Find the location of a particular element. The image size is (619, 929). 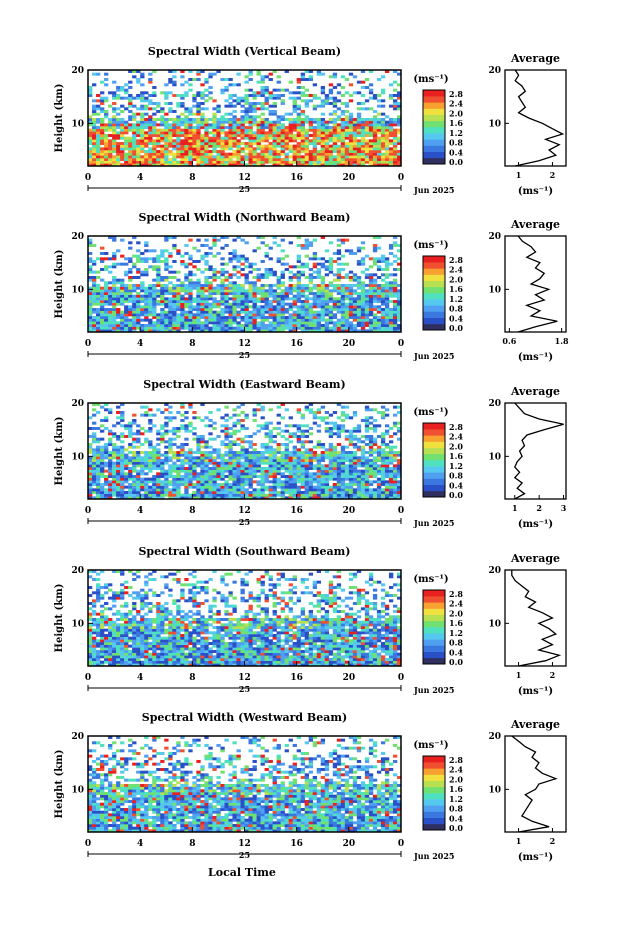

profile-y-tick-label: 20 is located at coordinates (494, 71).